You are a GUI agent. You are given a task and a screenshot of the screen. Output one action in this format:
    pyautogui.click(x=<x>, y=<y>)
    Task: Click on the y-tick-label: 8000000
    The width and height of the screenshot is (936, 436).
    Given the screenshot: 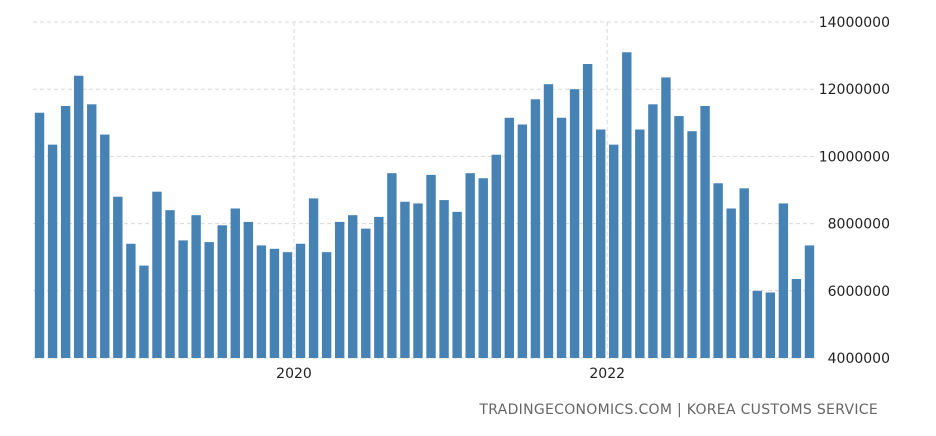 What is the action you would take?
    pyautogui.click(x=859, y=225)
    